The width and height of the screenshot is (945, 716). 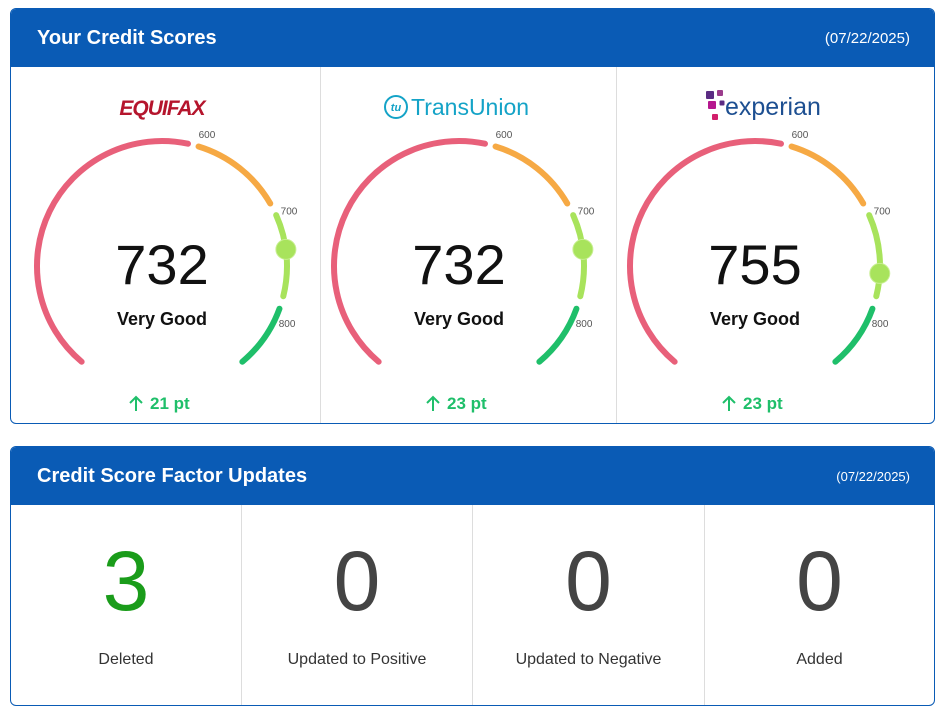 I want to click on gauge: 600 700 800 732 Very Good 21 pt EQUIFAX, so click(x=166, y=255).